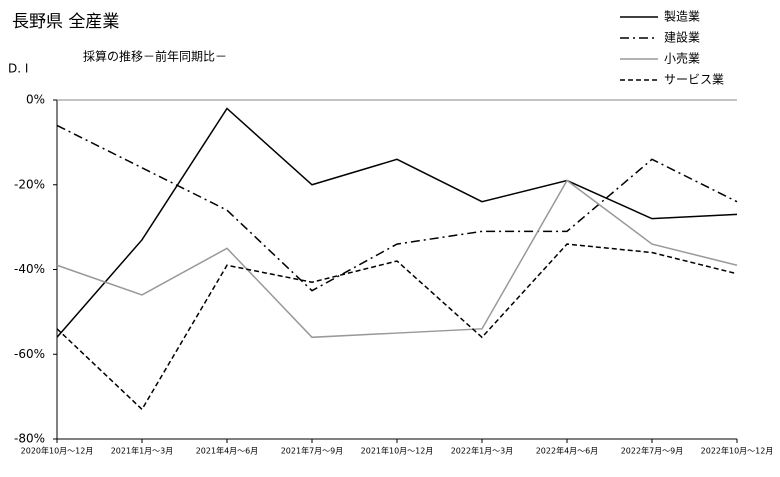 Image resolution: width=780 pixels, height=477 pixels. Describe the element at coordinates (682, 58) in the screenshot. I see `legend-label: 小売業` at that location.